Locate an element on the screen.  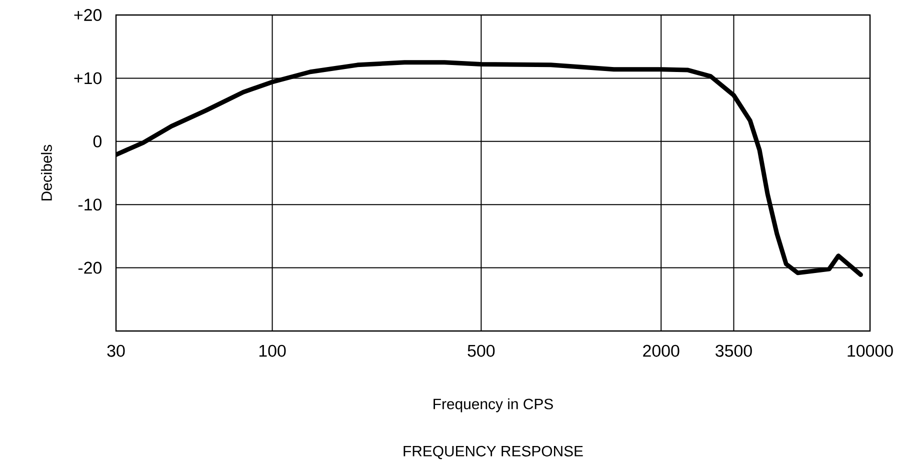
x-tick-label: 500 is located at coordinates (481, 350).